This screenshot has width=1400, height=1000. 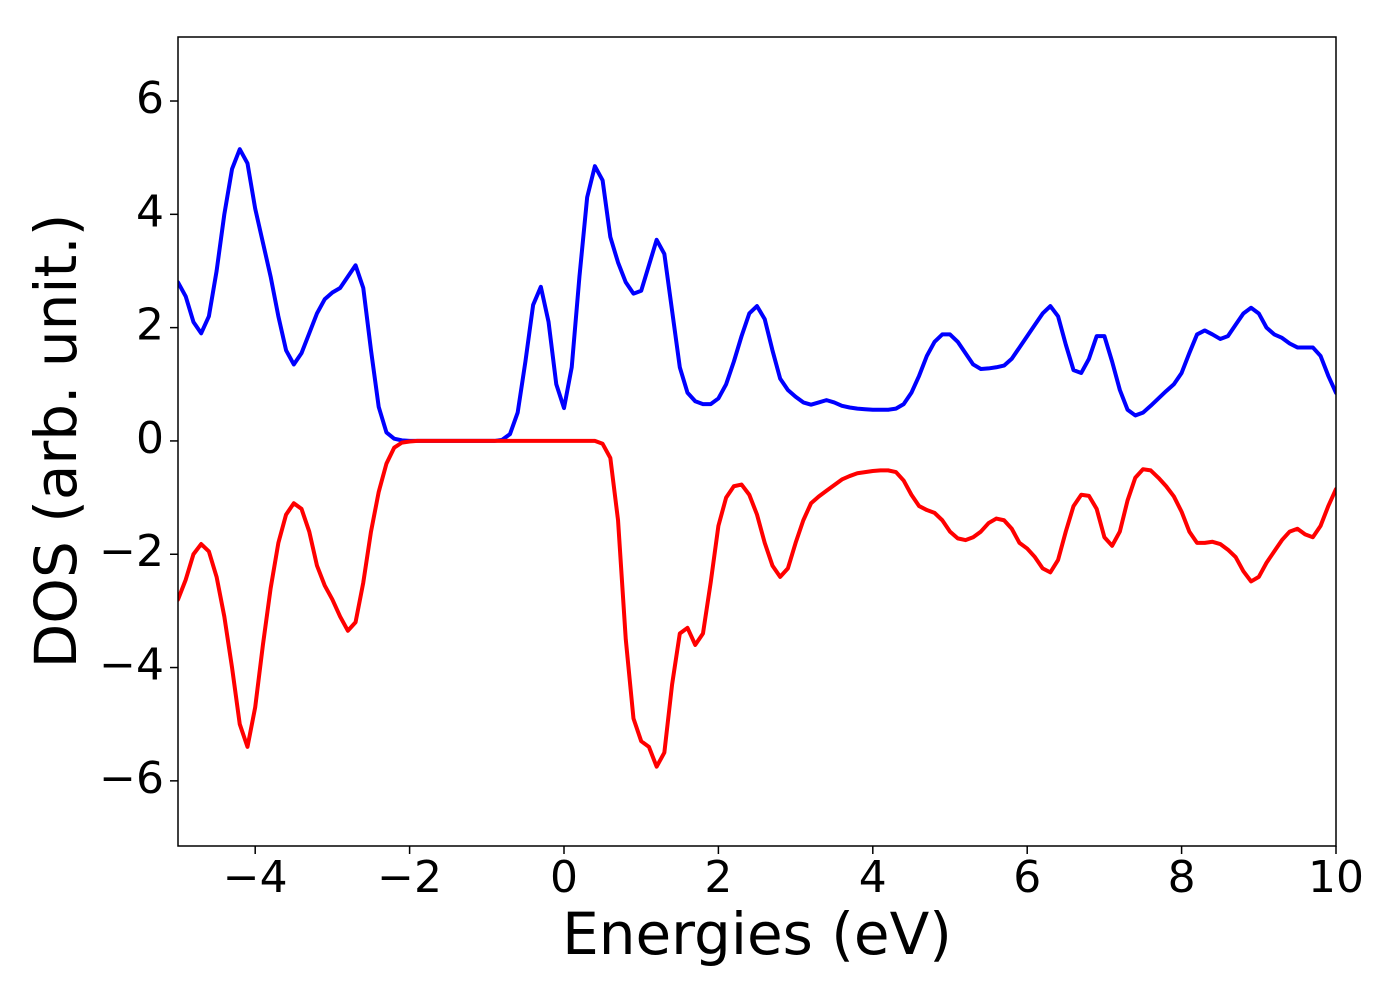 I want to click on x-tick-label: 10, so click(x=1336, y=877).